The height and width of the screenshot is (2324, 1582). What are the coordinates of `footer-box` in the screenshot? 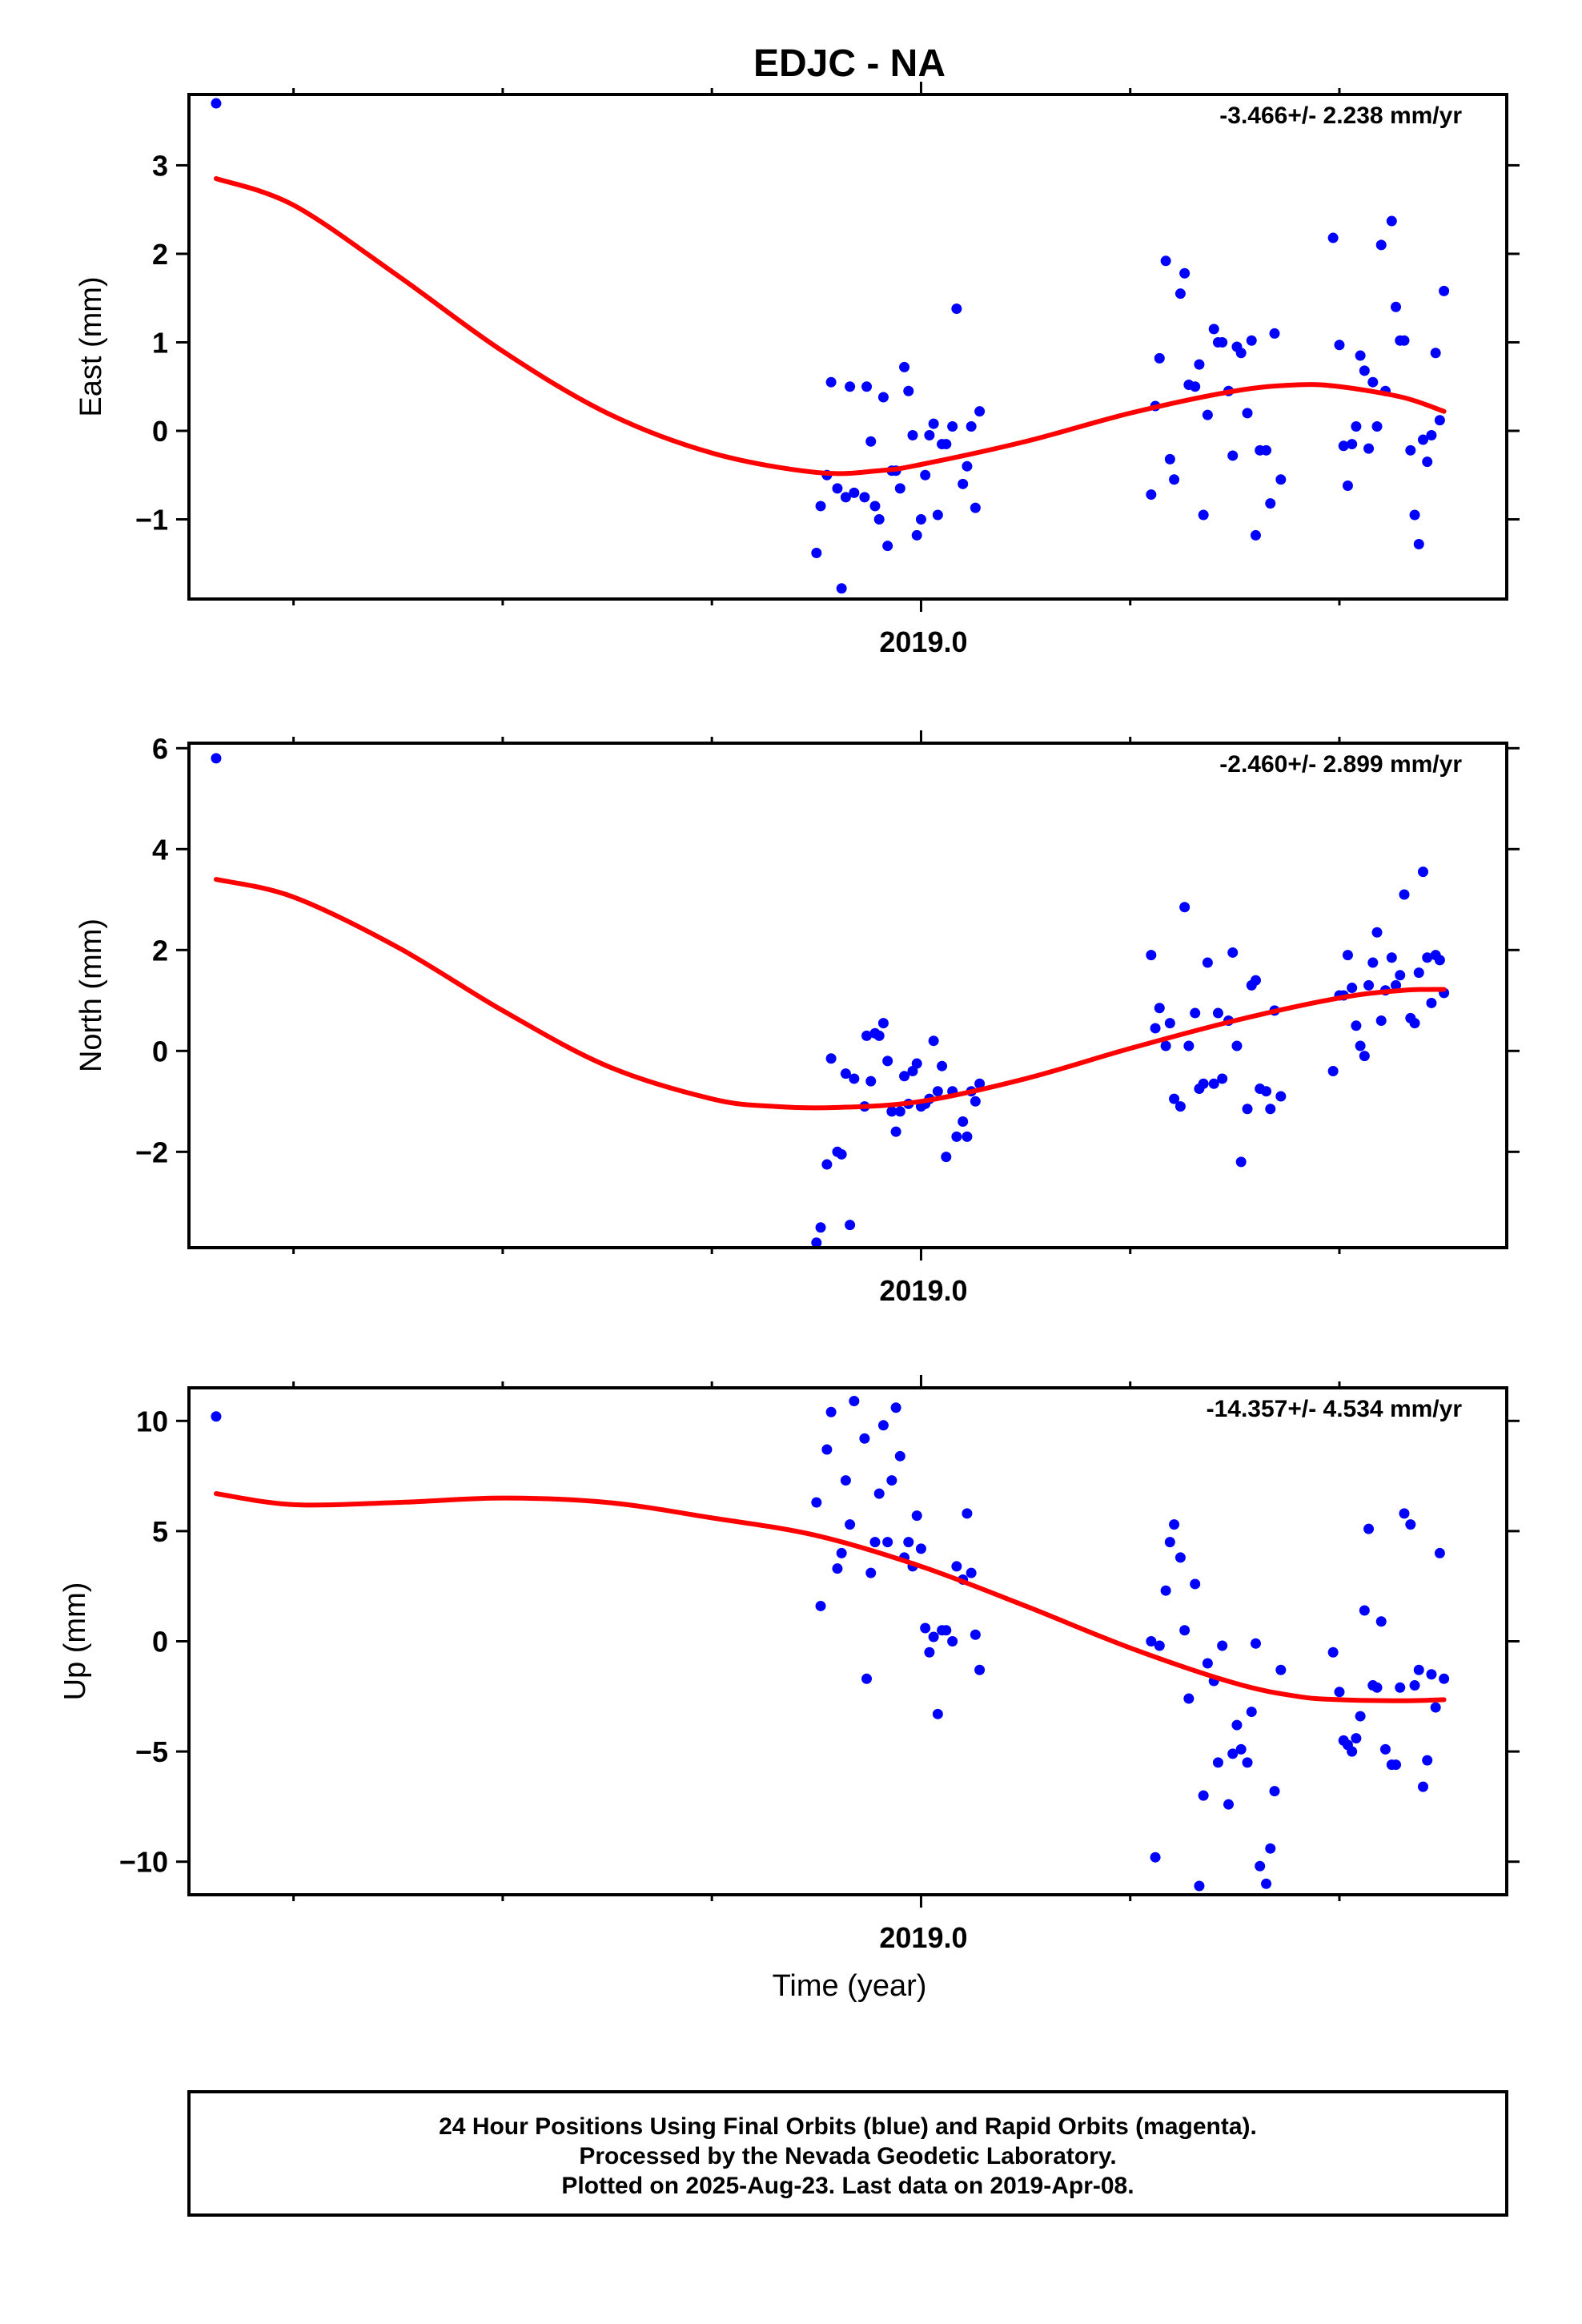 It's located at (847, 2153).